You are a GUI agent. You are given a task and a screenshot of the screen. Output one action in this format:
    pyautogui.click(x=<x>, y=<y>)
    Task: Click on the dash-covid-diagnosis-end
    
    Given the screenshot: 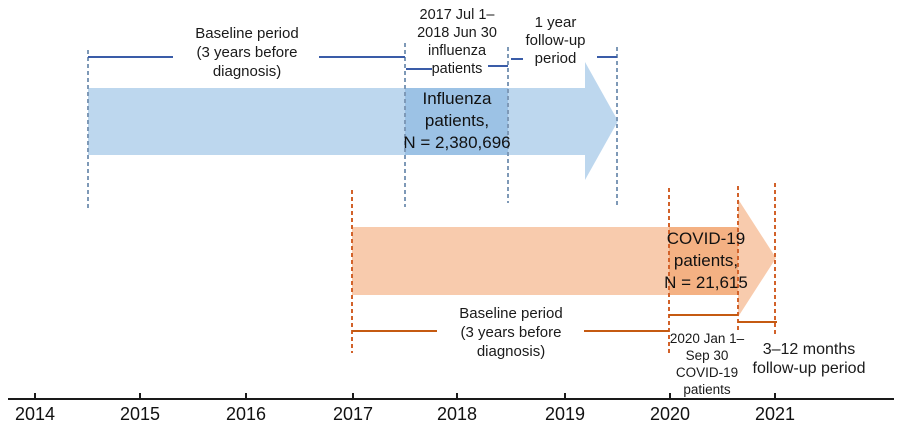 What is the action you would take?
    pyautogui.click(x=738, y=259)
    